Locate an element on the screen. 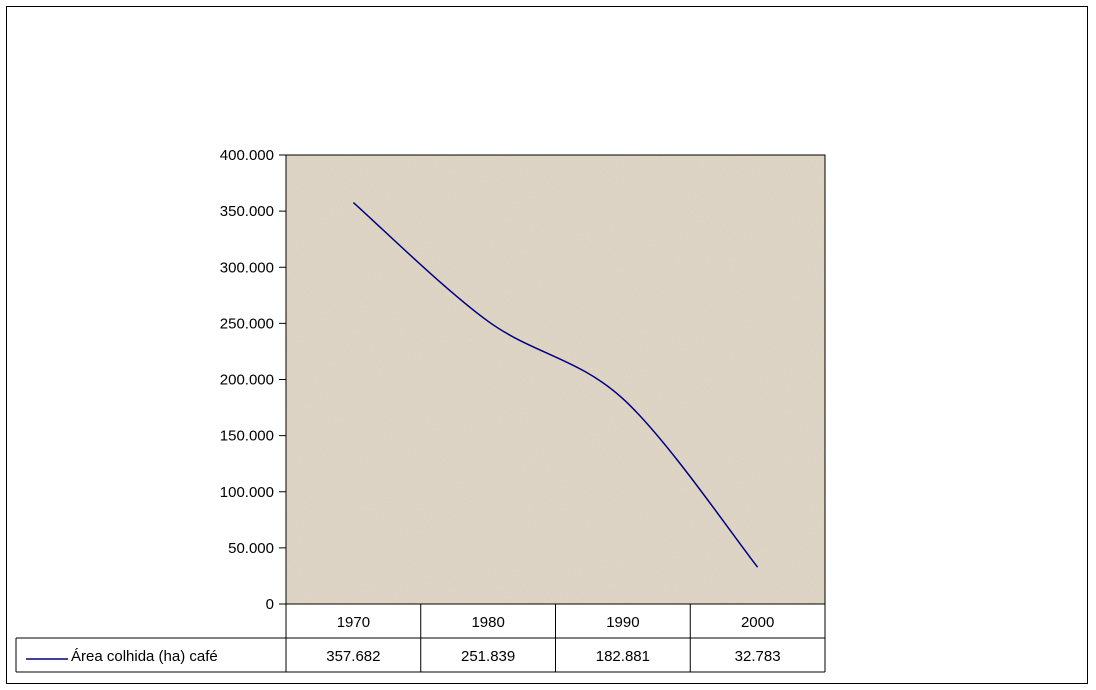 This screenshot has width=1096, height=690. y-tick-label: 250.000 is located at coordinates (247, 323).